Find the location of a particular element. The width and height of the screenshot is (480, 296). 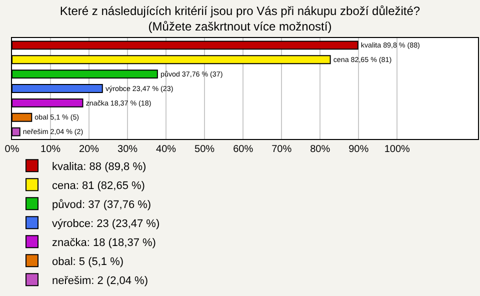

legend-label: obal: 5 (5,1 %) is located at coordinates (88, 262).